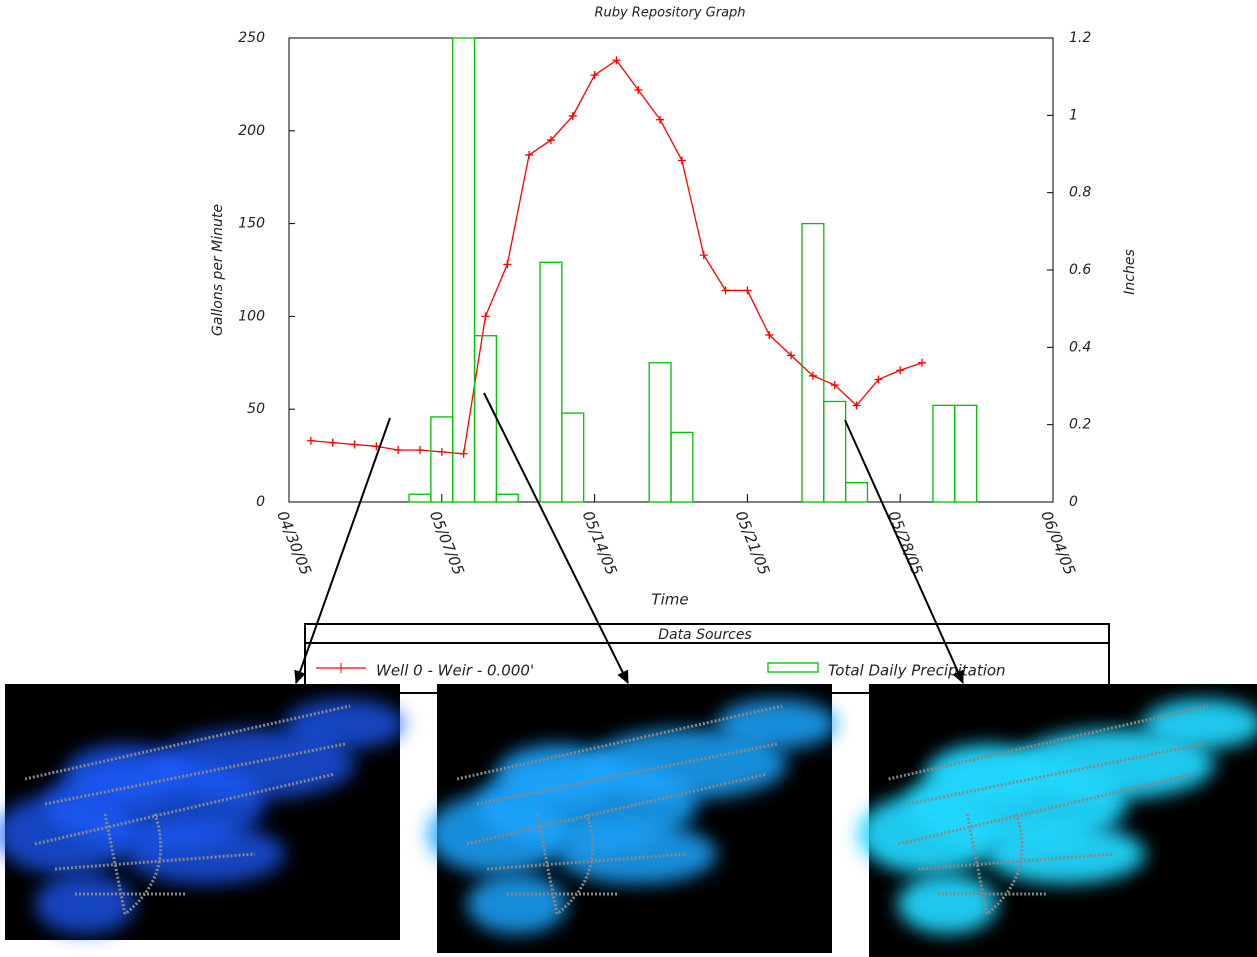 This screenshot has height=957, width=1257. I want to click on y2-tick-label: 1.2, so click(1080, 38).